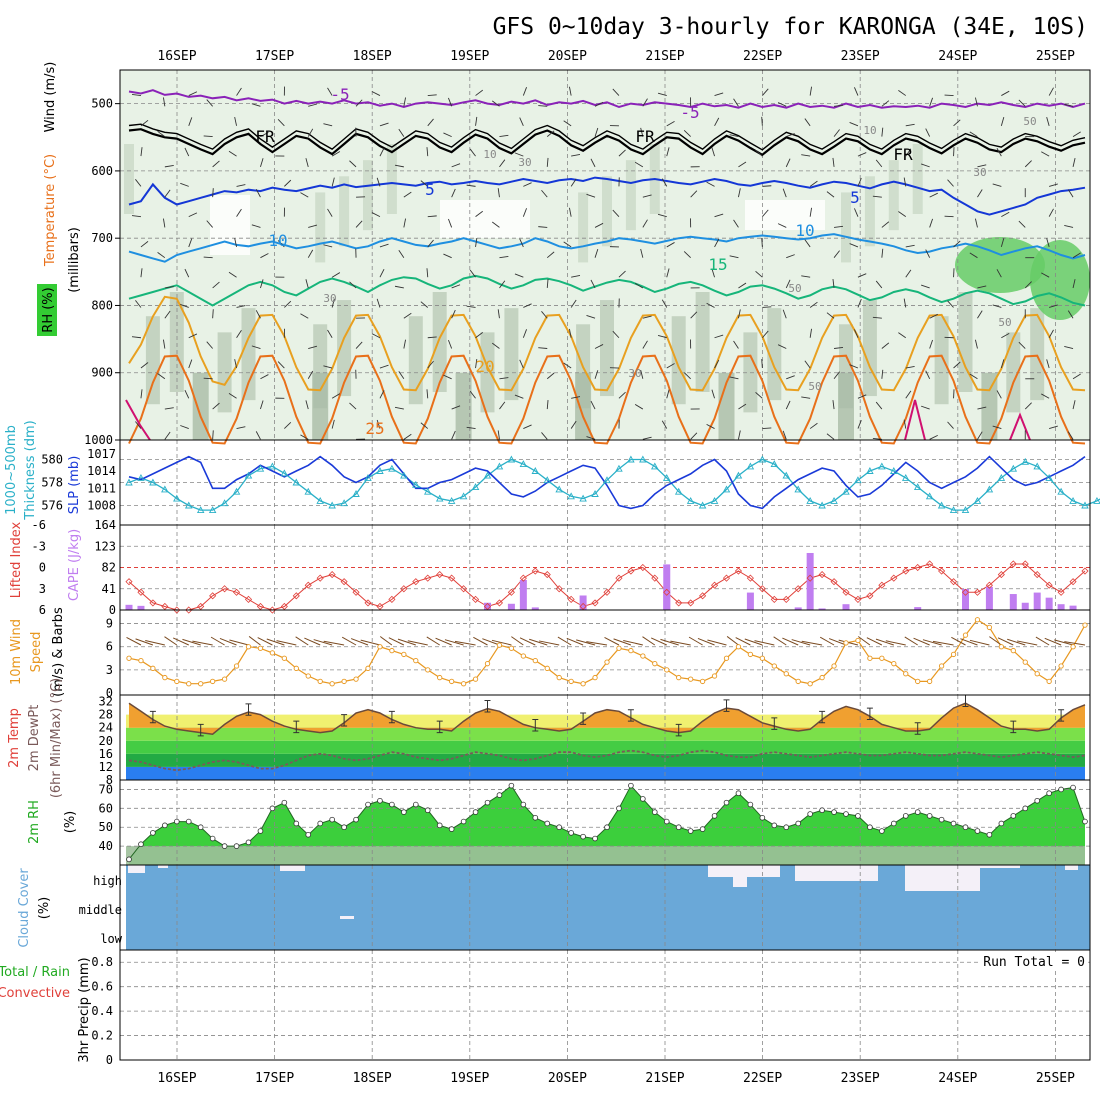  I want to click on cape-bar, so click(846, 607).